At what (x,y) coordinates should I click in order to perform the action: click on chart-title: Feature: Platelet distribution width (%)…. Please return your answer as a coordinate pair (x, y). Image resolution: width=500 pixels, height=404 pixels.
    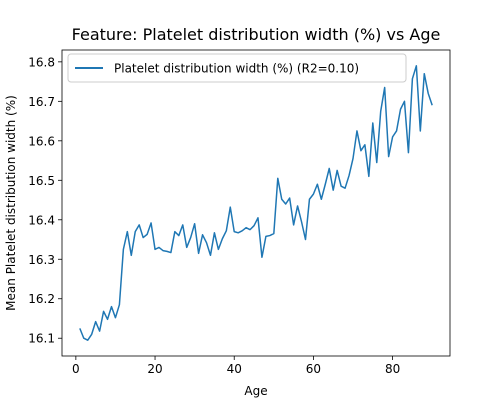
    Looking at the image, I should click on (256, 34).